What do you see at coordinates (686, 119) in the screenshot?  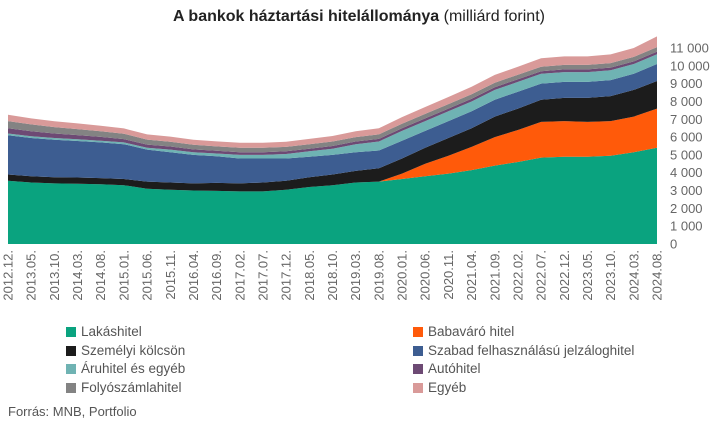 I see `y-tick-label: 7 000` at bounding box center [686, 119].